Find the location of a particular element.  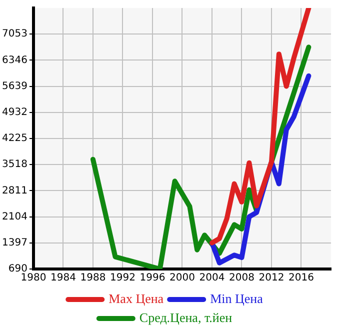

y-tick-label: 3518 is located at coordinates (15, 164).